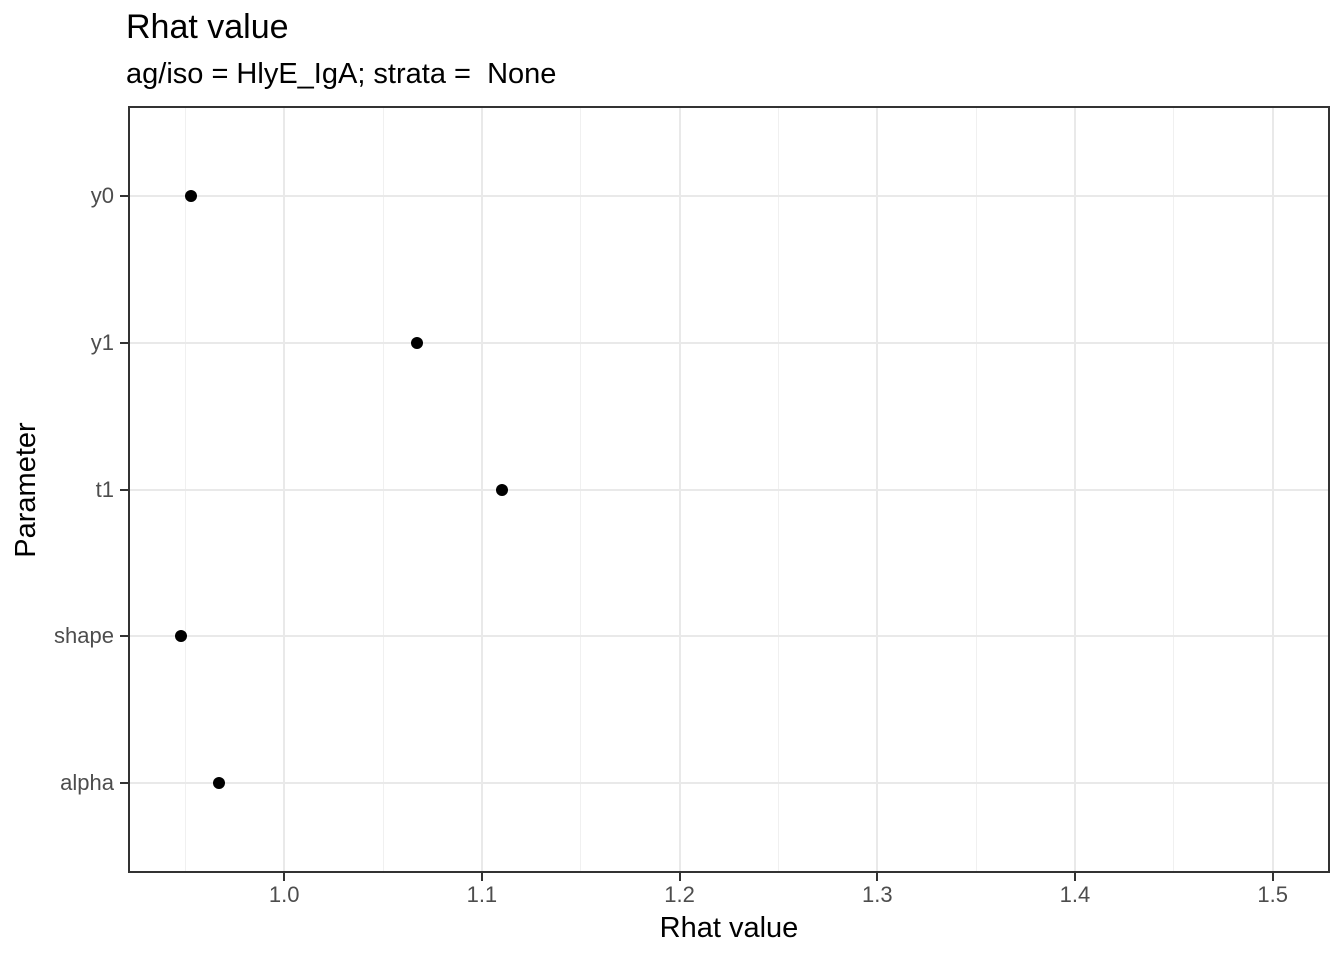 This screenshot has height=960, width=1344. Describe the element at coordinates (679, 894) in the screenshot. I see `x-axis-tick-label: 1.2` at that location.